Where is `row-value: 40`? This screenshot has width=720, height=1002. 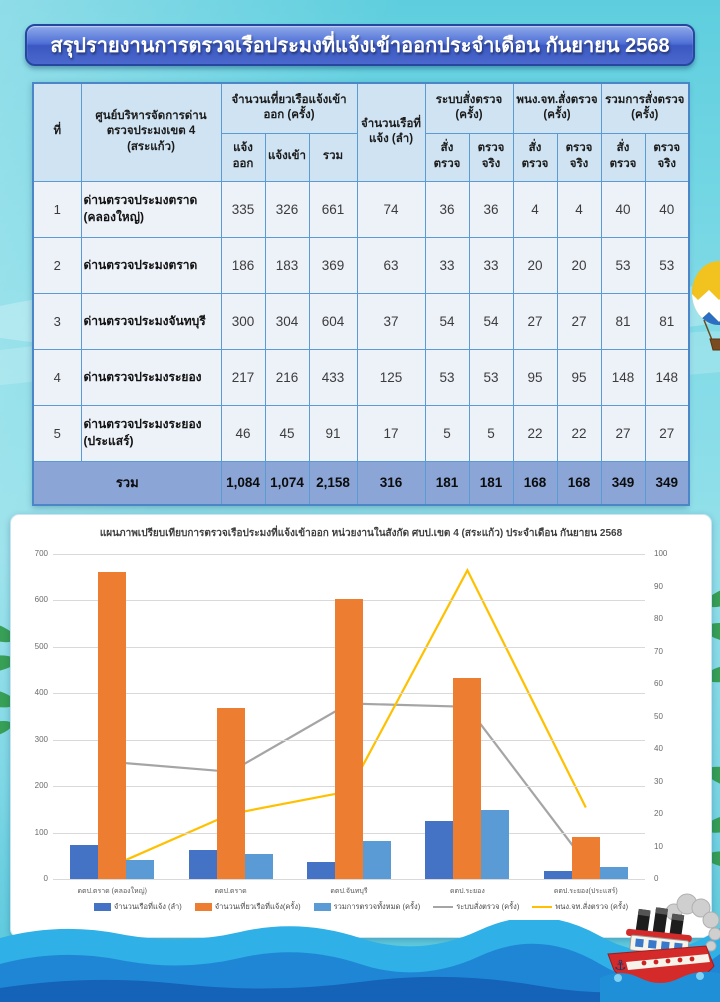 row-value: 40 is located at coordinates (667, 209).